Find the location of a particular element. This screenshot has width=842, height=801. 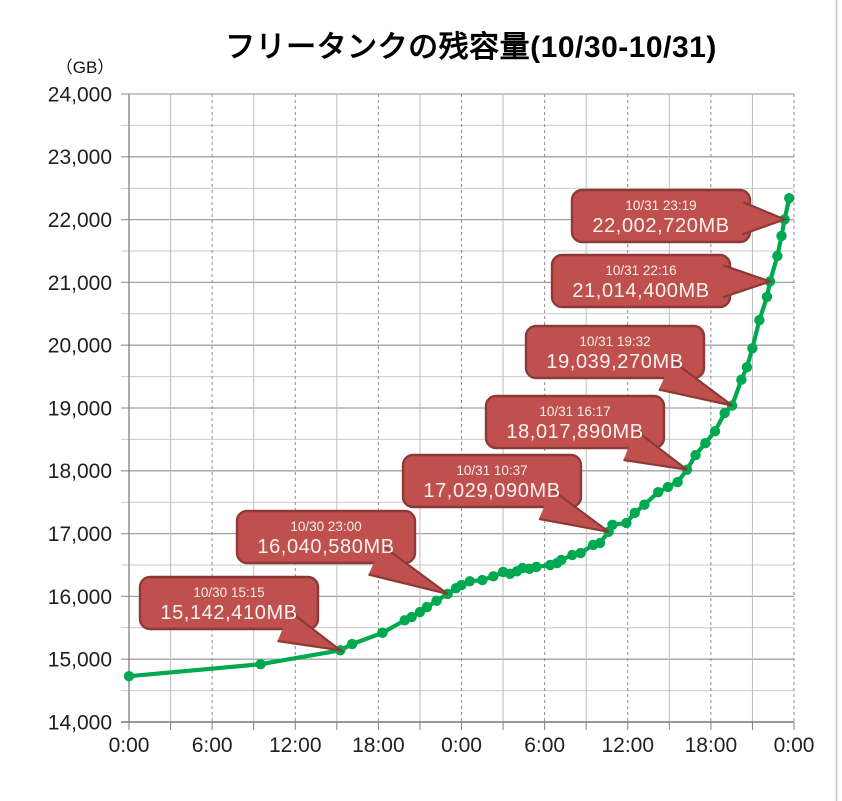

chart-title: フリータンクの残容量(10/30-10/31) is located at coordinates (471, 47).